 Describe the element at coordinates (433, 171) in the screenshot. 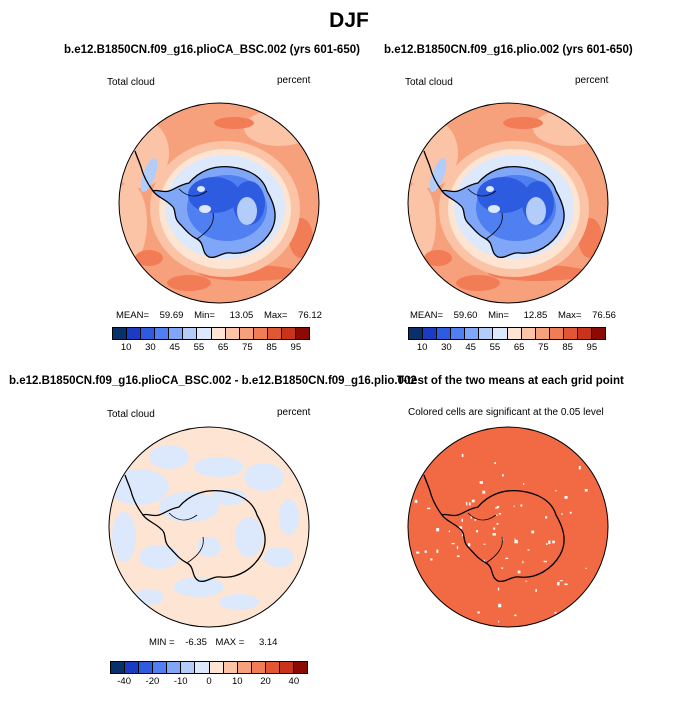

I see `panel2-peninsula-coastline` at that location.